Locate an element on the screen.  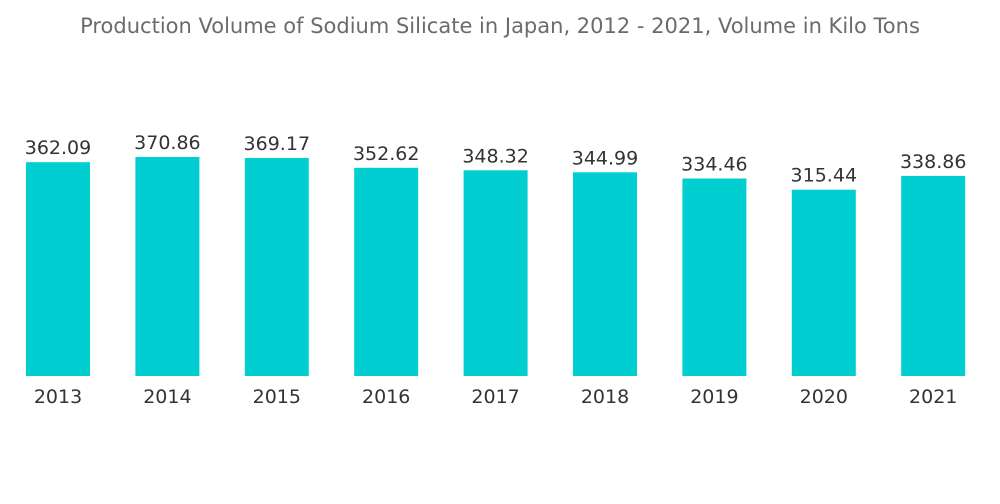
x-tick-label-2021: 2021 is located at coordinates (933, 397).